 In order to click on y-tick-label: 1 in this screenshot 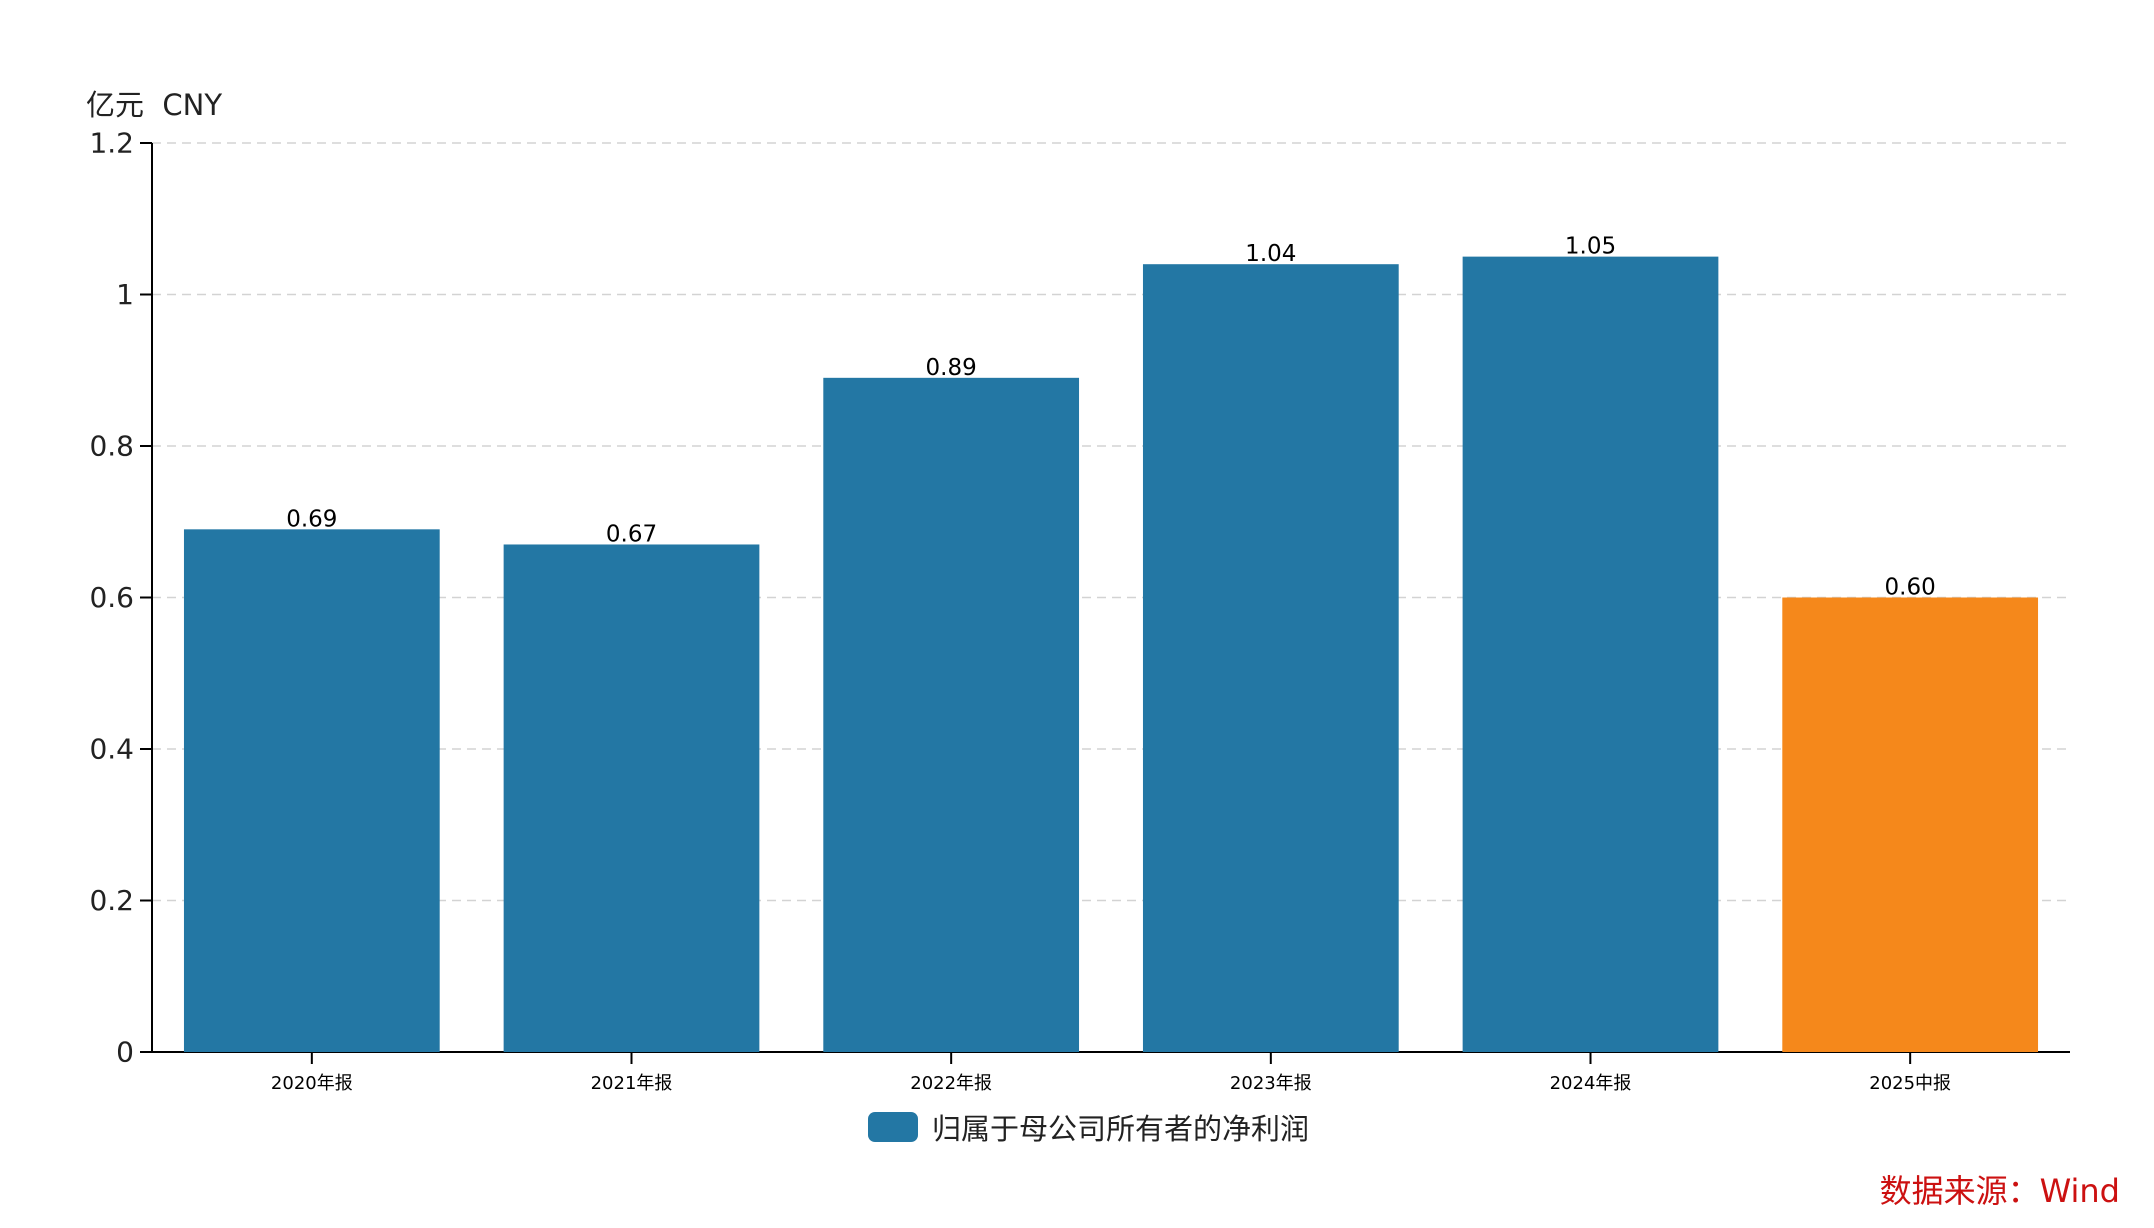, I will do `click(125, 294)`.